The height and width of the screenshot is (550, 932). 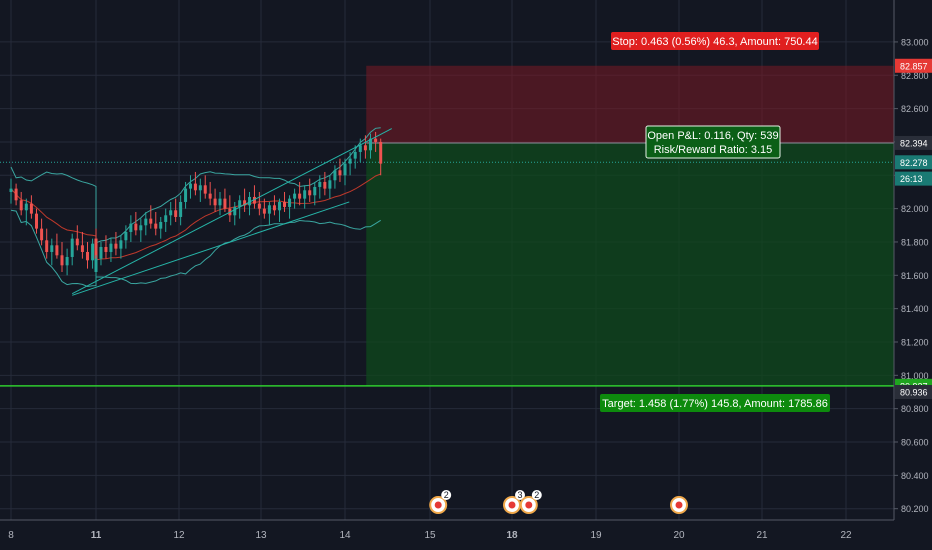 What do you see at coordinates (679, 535) in the screenshot?
I see `time-tick-label: 20` at bounding box center [679, 535].